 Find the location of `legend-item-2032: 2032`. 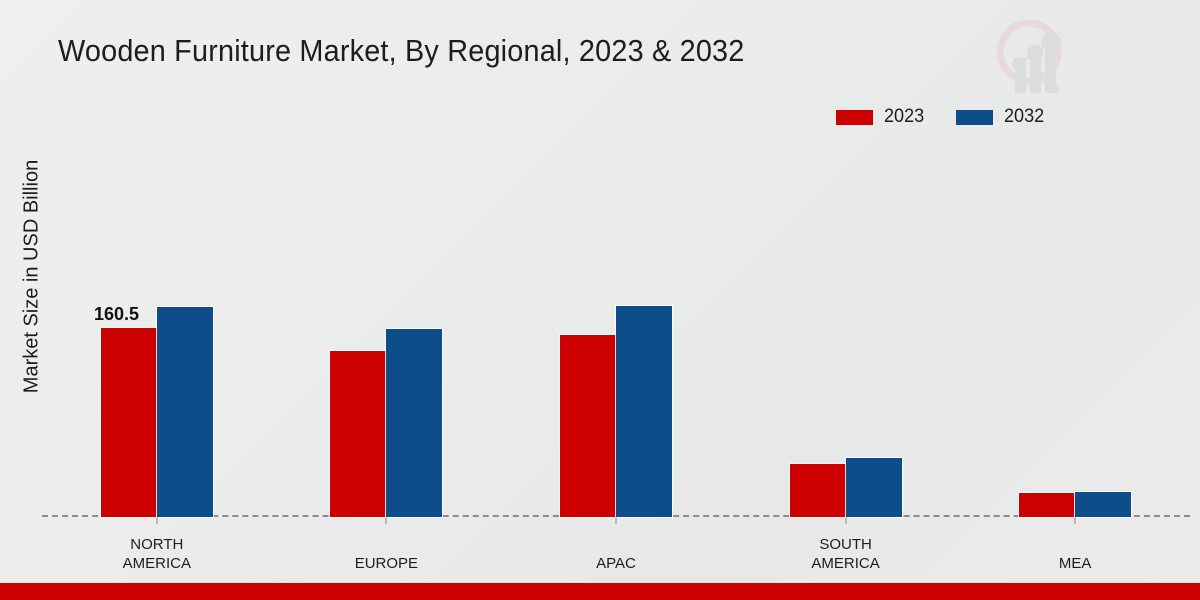

legend-item-2032: 2032 is located at coordinates (1001, 117).